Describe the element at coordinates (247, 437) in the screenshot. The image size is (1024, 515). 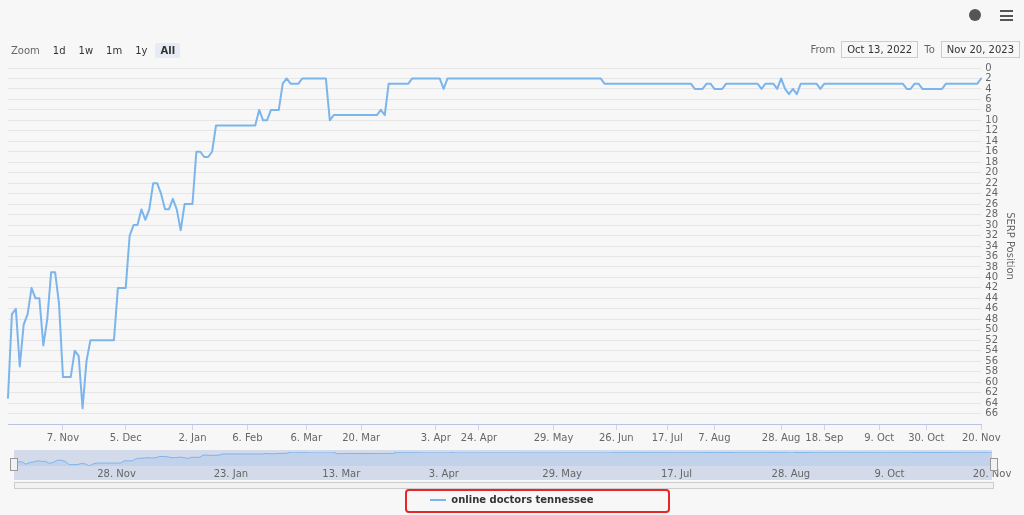
I see `x-tick-label: 6. Feb` at that location.